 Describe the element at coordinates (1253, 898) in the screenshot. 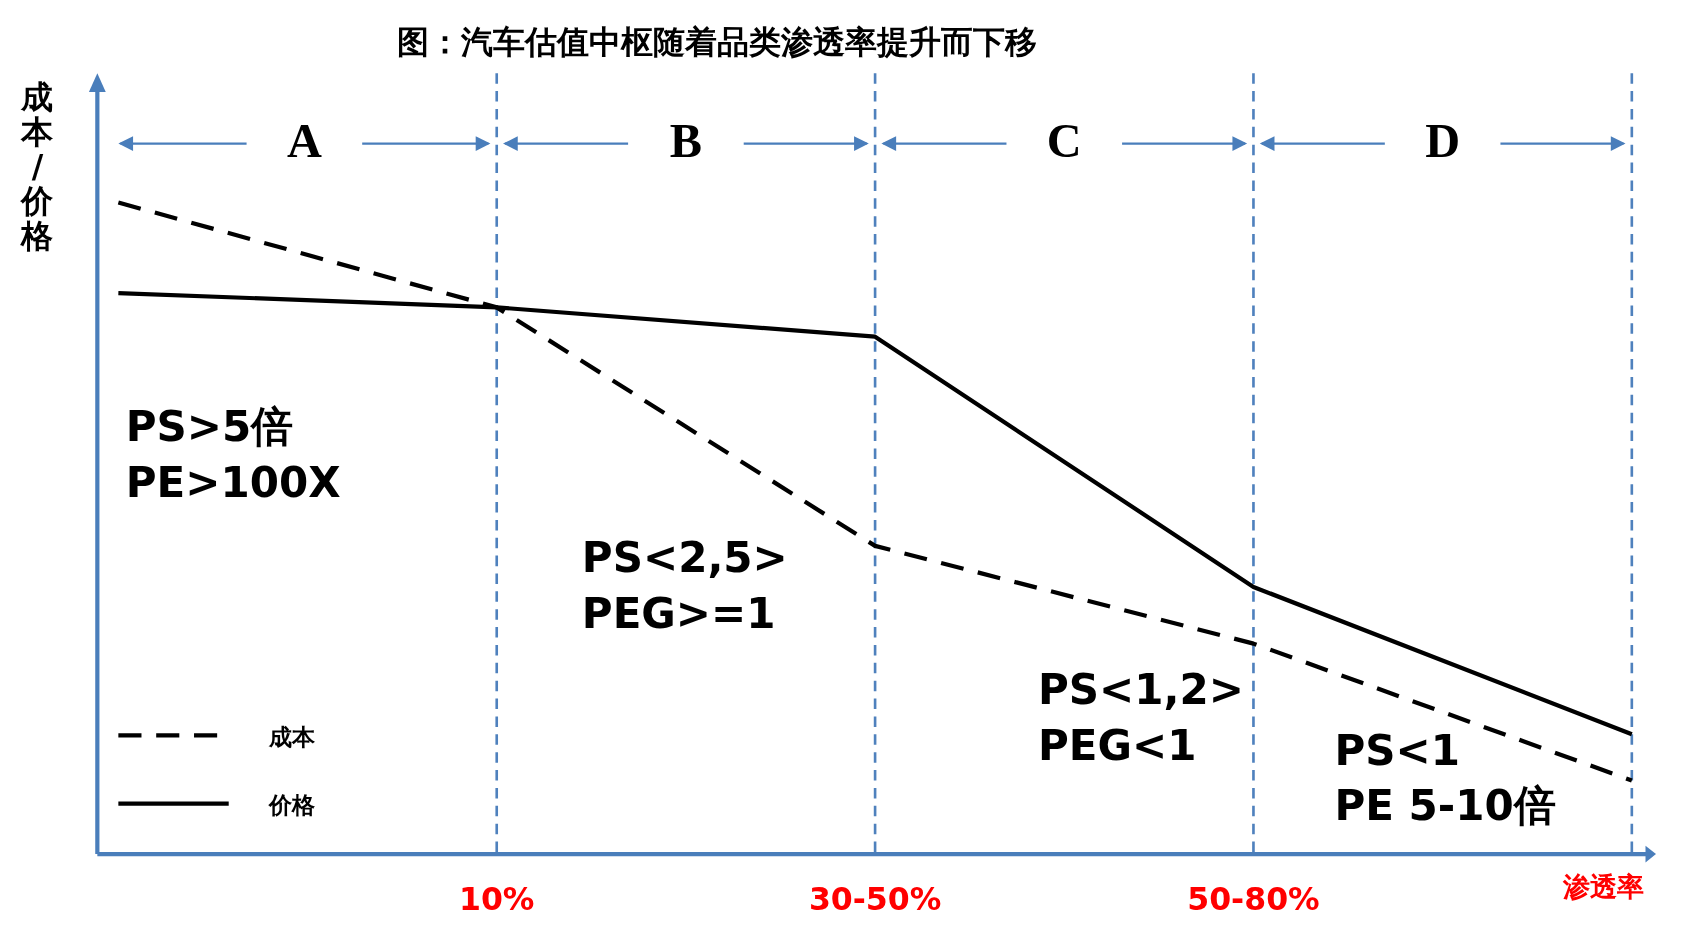

I see `x-tick-label: 50-80%` at that location.